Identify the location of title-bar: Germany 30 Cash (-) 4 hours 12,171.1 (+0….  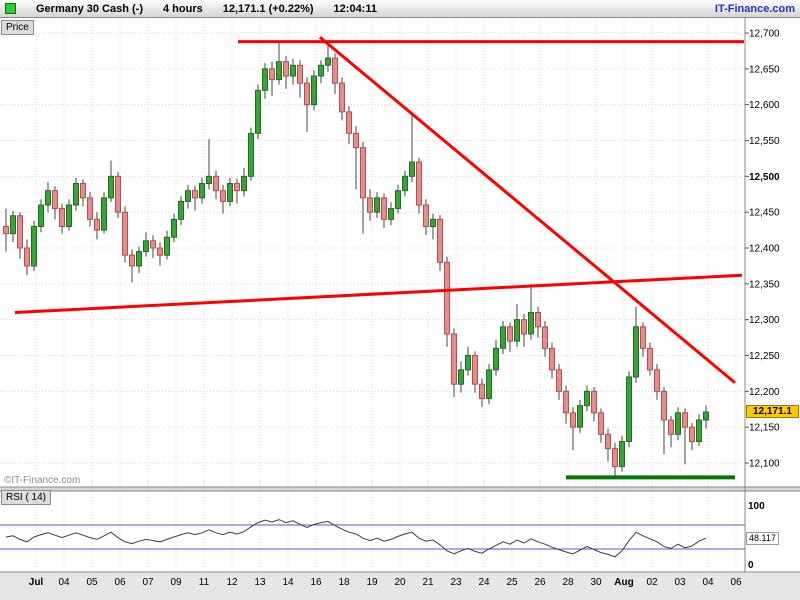
(400, 9).